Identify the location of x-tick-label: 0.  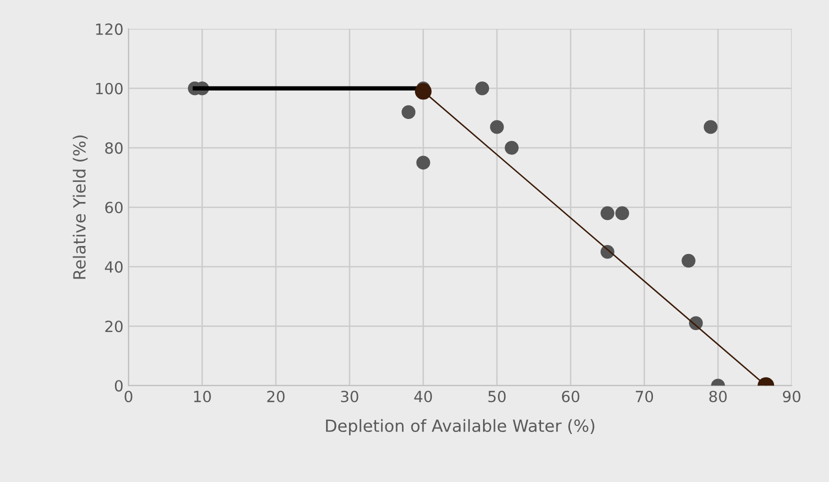
(128, 396).